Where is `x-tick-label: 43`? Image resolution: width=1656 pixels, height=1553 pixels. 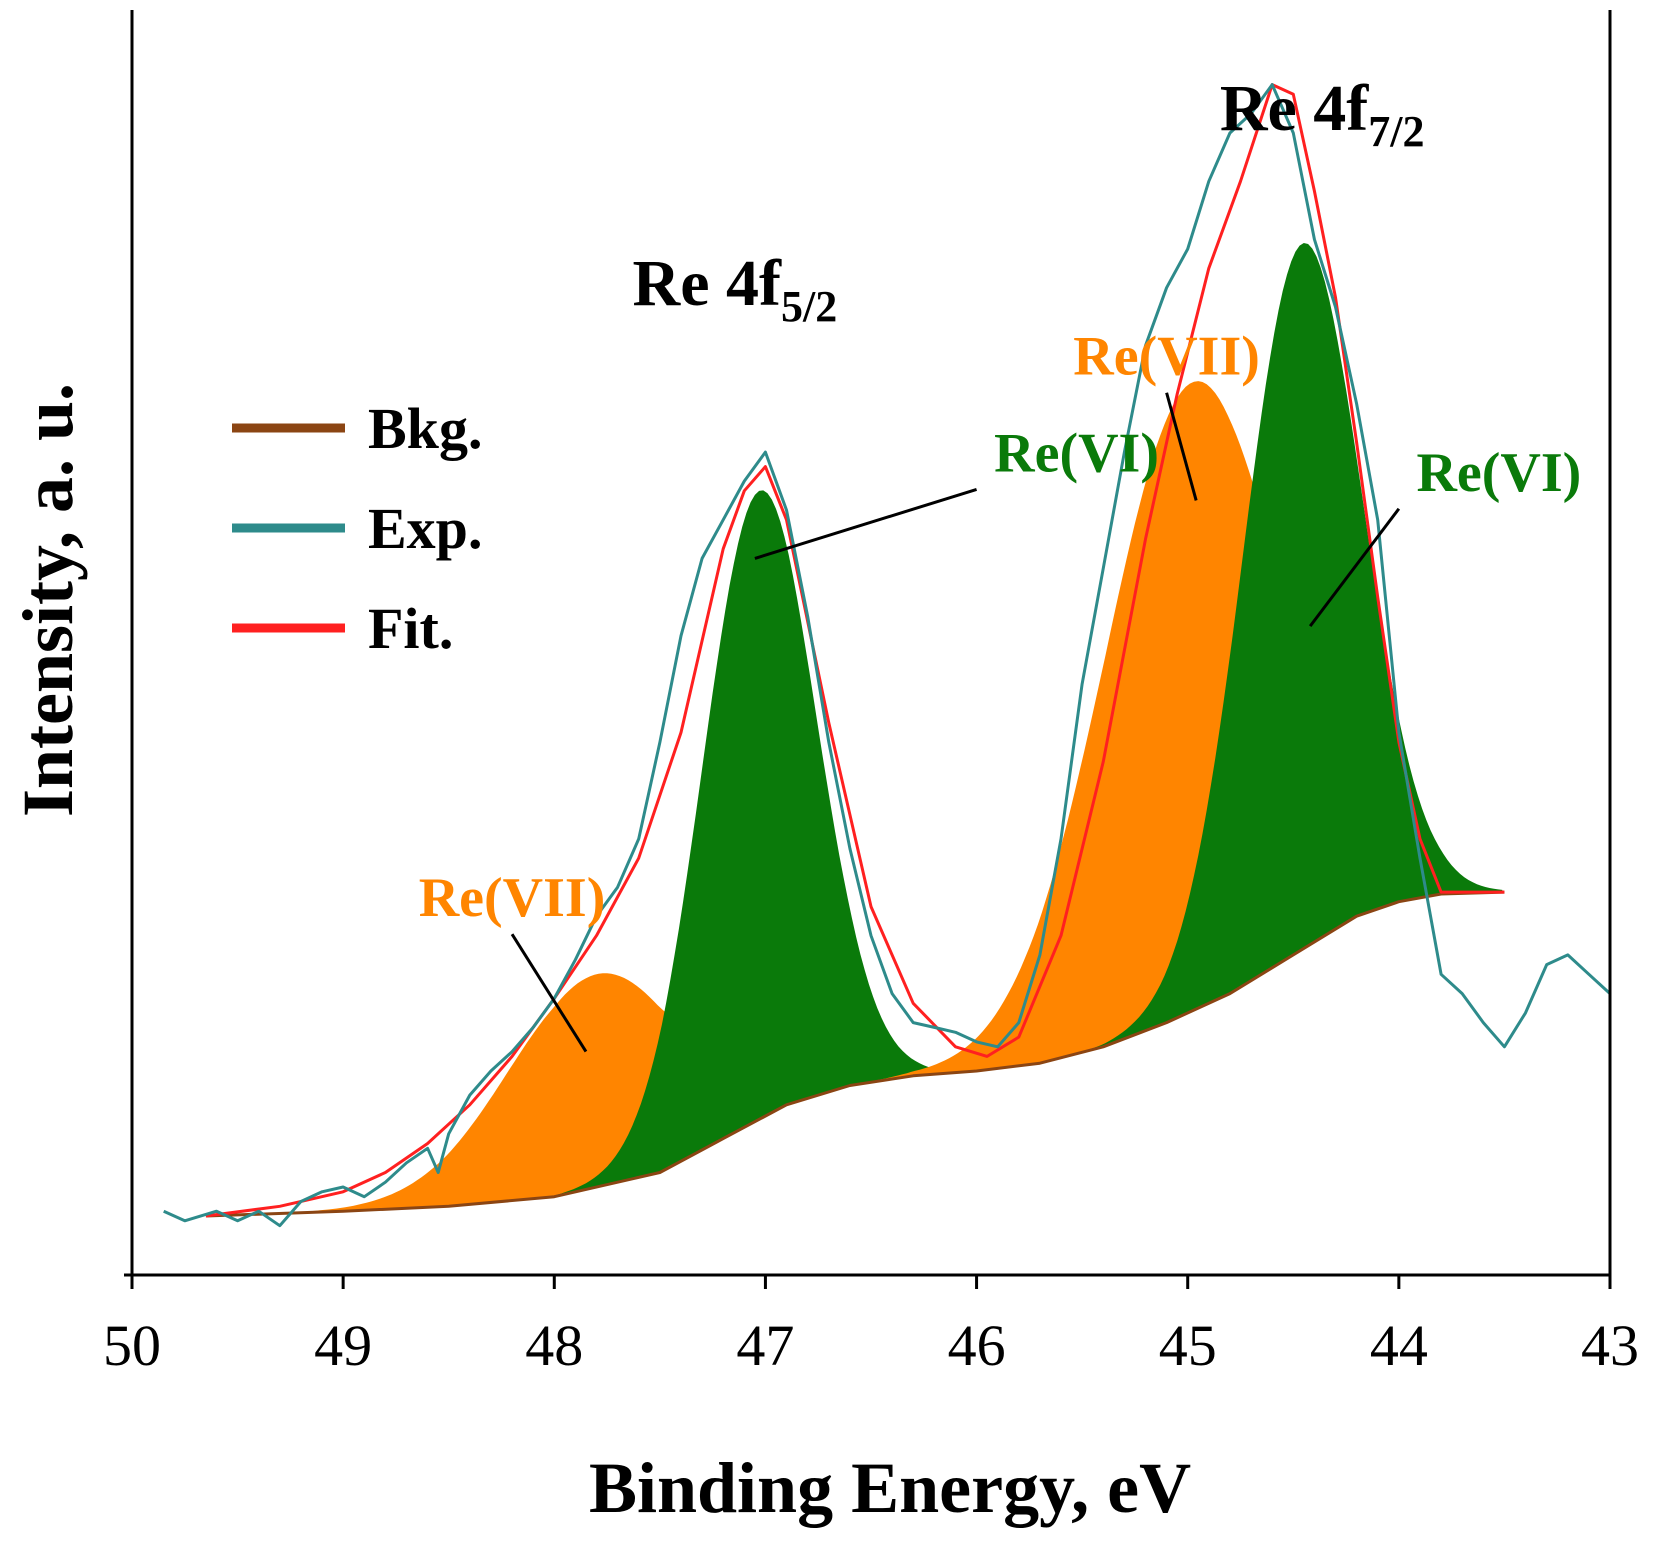
x-tick-label: 43 is located at coordinates (1610, 1345).